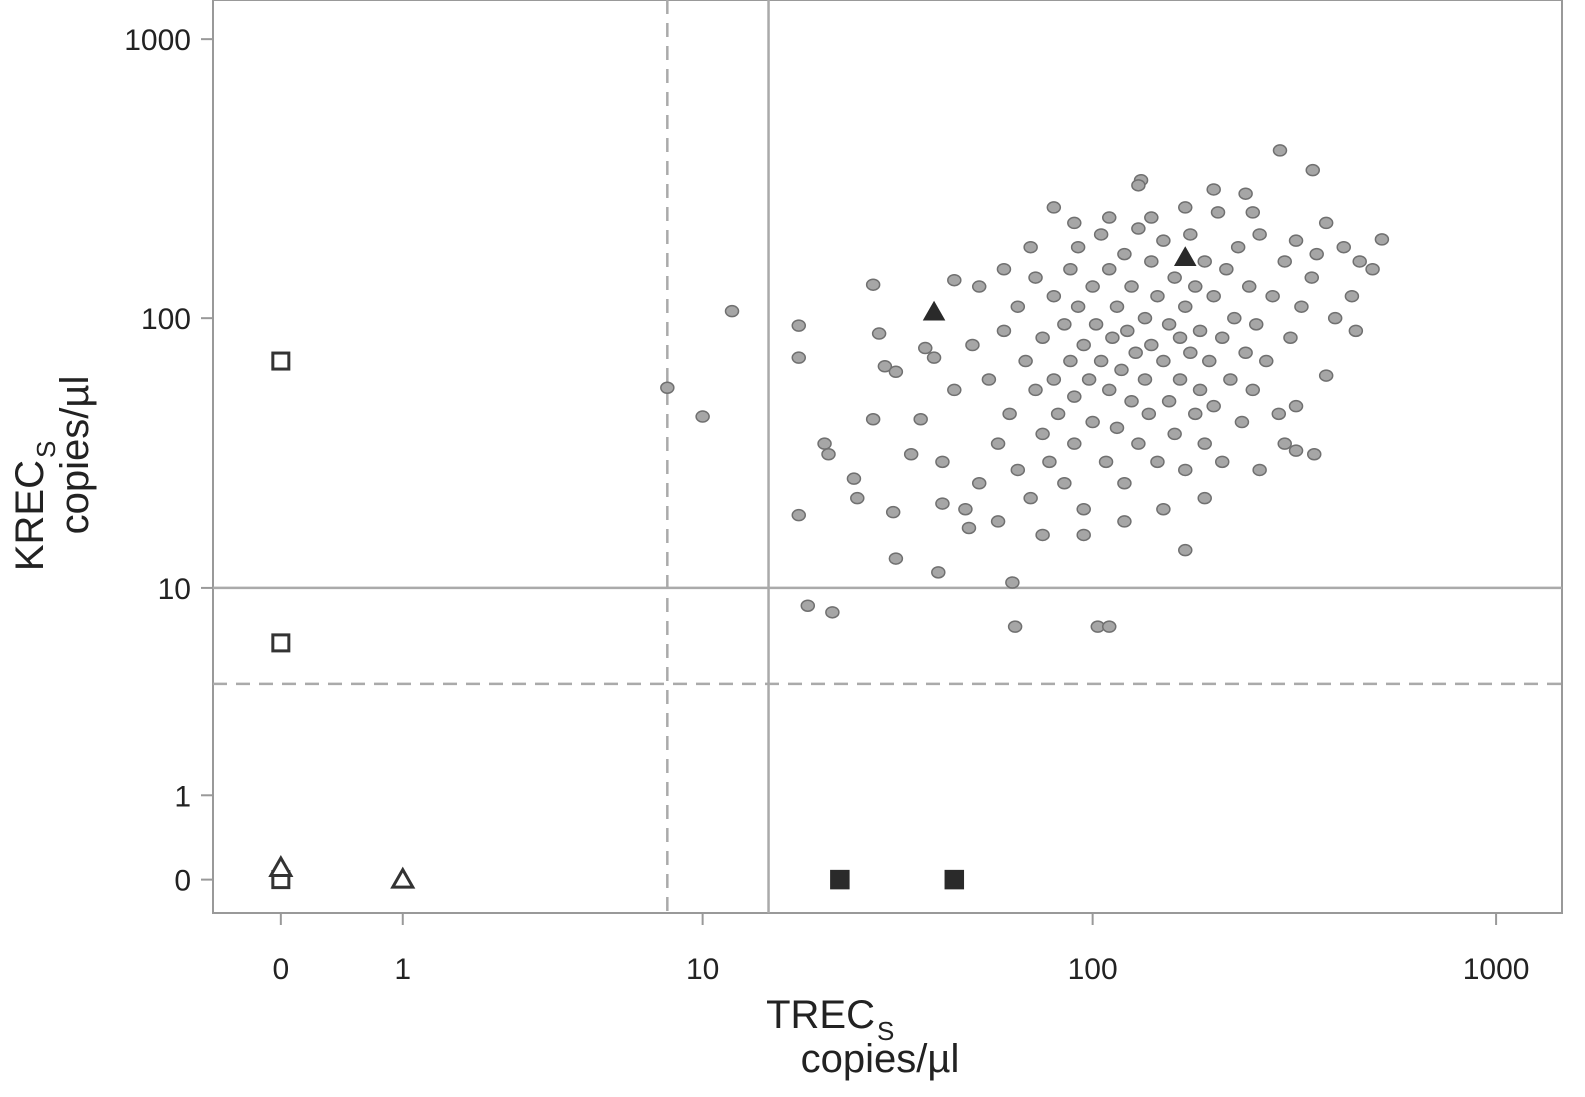 The image size is (1585, 1097). What do you see at coordinates (402, 969) in the screenshot?
I see `x-tick-label: 1` at bounding box center [402, 969].